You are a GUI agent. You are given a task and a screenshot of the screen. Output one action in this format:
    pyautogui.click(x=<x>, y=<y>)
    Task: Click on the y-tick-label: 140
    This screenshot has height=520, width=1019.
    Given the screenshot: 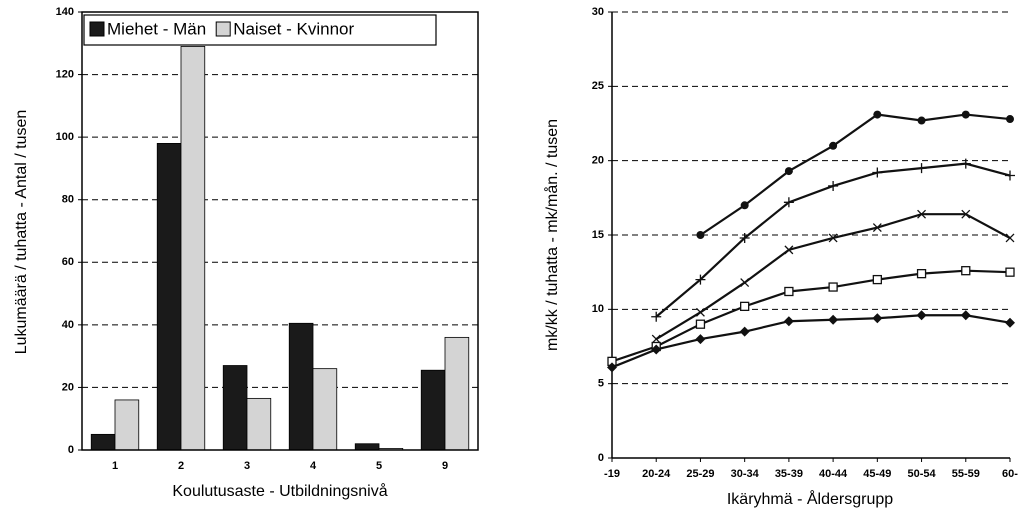 What is the action you would take?
    pyautogui.click(x=65, y=12)
    